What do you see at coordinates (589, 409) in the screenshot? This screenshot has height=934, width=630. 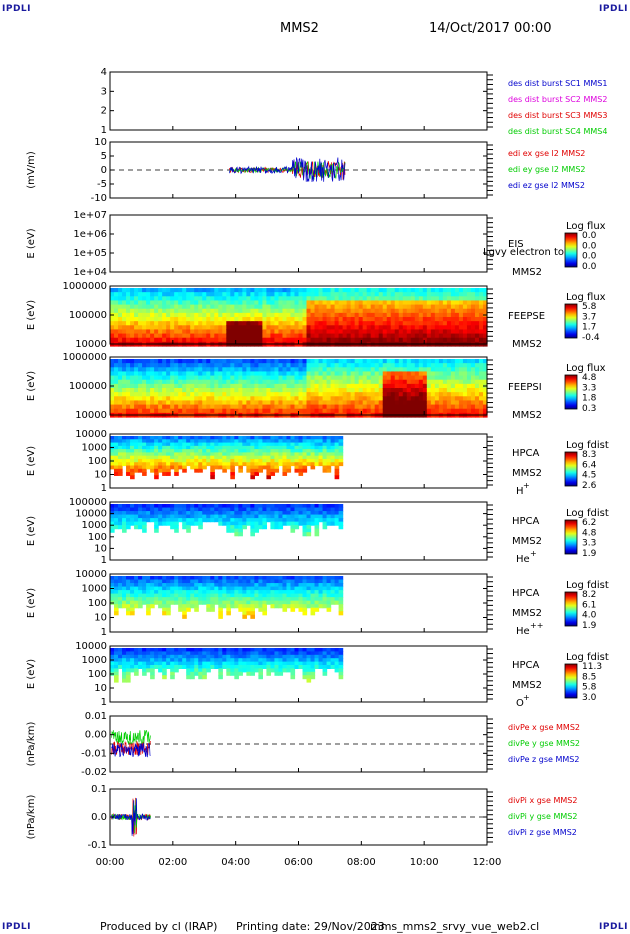 I see `colorbar-tick-label: 0.3` at bounding box center [589, 409].